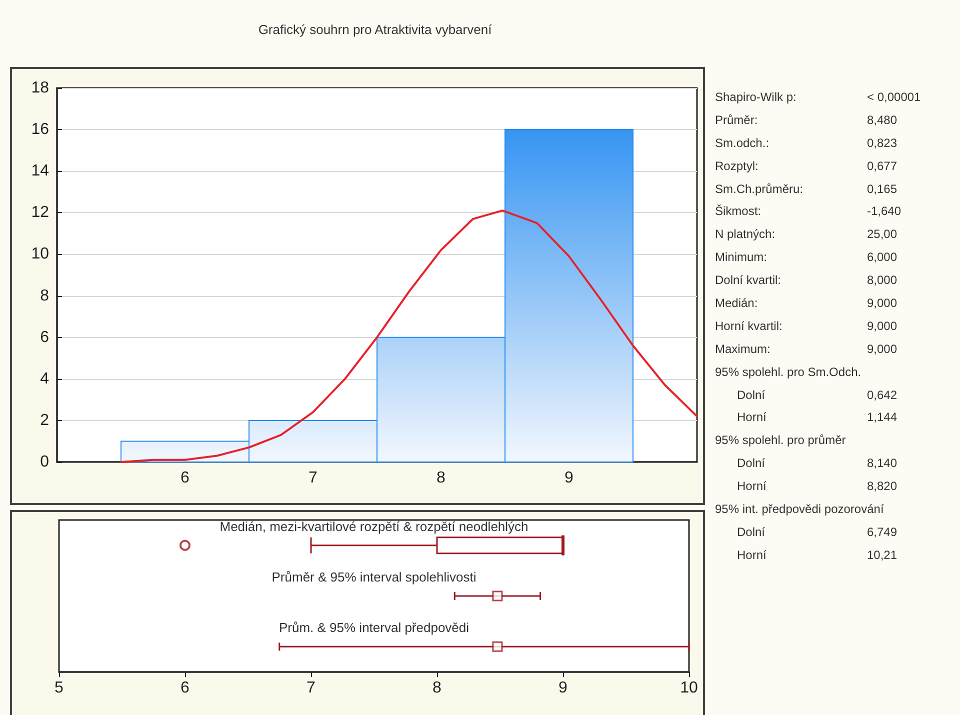 The height and width of the screenshot is (715, 960). Describe the element at coordinates (817, 417) in the screenshot. I see `text: Horní 1,144` at that location.